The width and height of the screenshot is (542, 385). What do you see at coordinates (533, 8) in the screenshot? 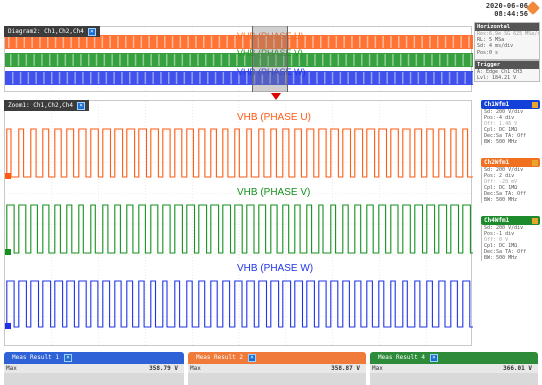
I see `rs-logo-icon` at bounding box center [533, 8].